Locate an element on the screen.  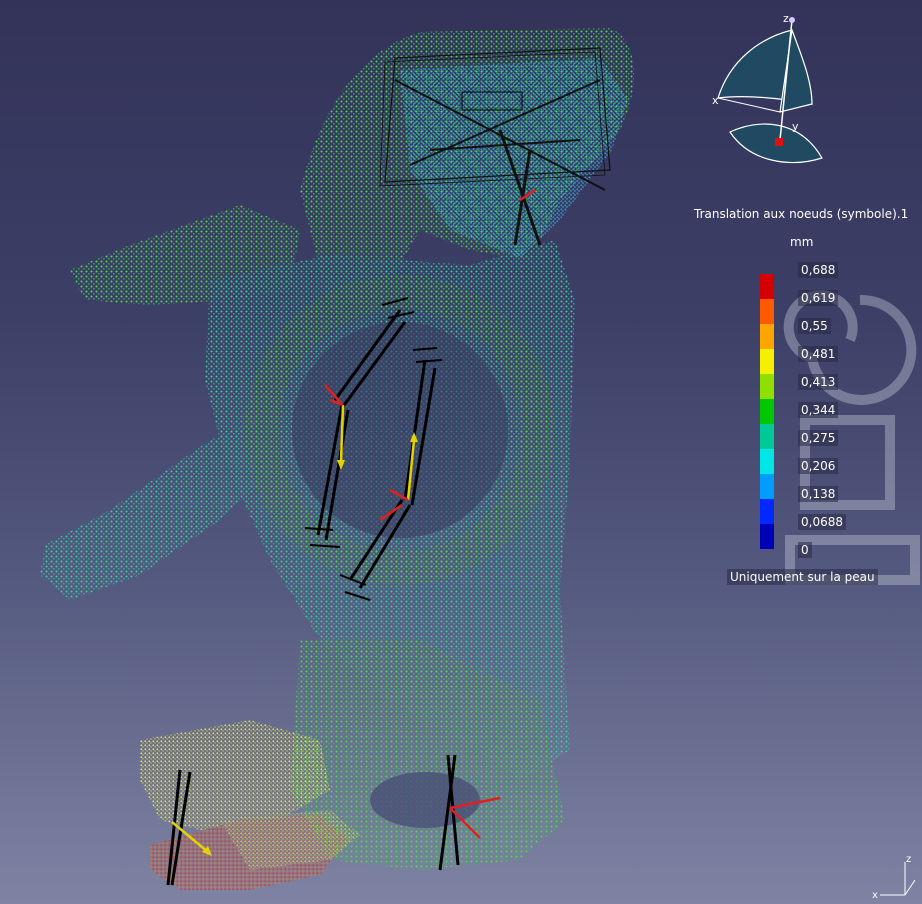
color-scale-value: 0,688 is located at coordinates (818, 270).